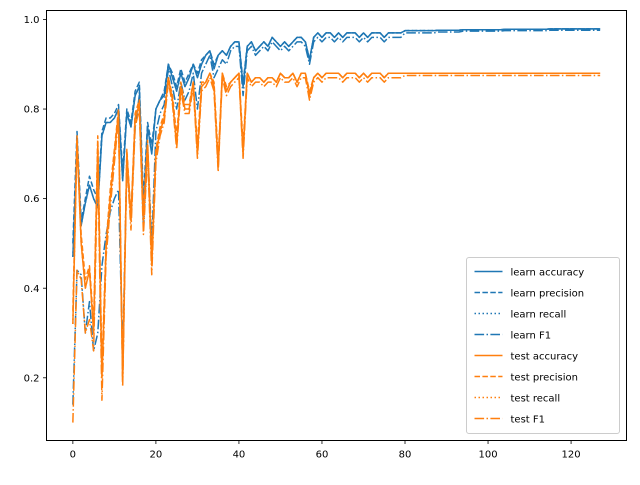 The image size is (640, 485). What do you see at coordinates (239, 455) in the screenshot?
I see `x-tick-label: 40` at bounding box center [239, 455].